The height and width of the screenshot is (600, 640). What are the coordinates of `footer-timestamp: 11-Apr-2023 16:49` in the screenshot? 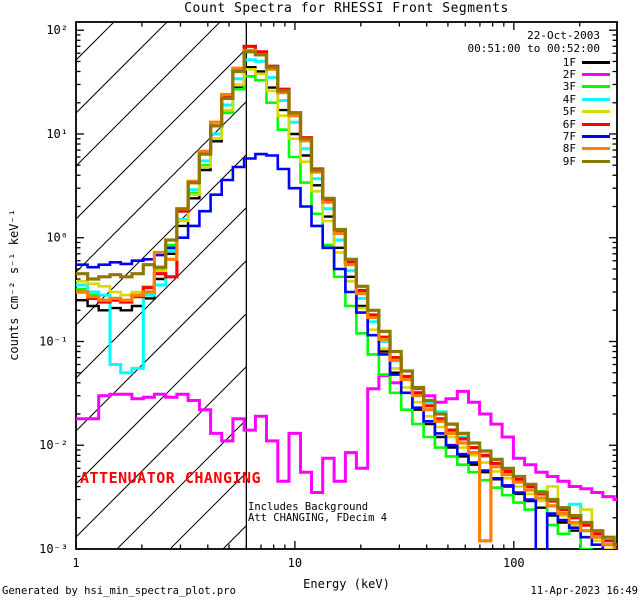 It's located at (584, 591).